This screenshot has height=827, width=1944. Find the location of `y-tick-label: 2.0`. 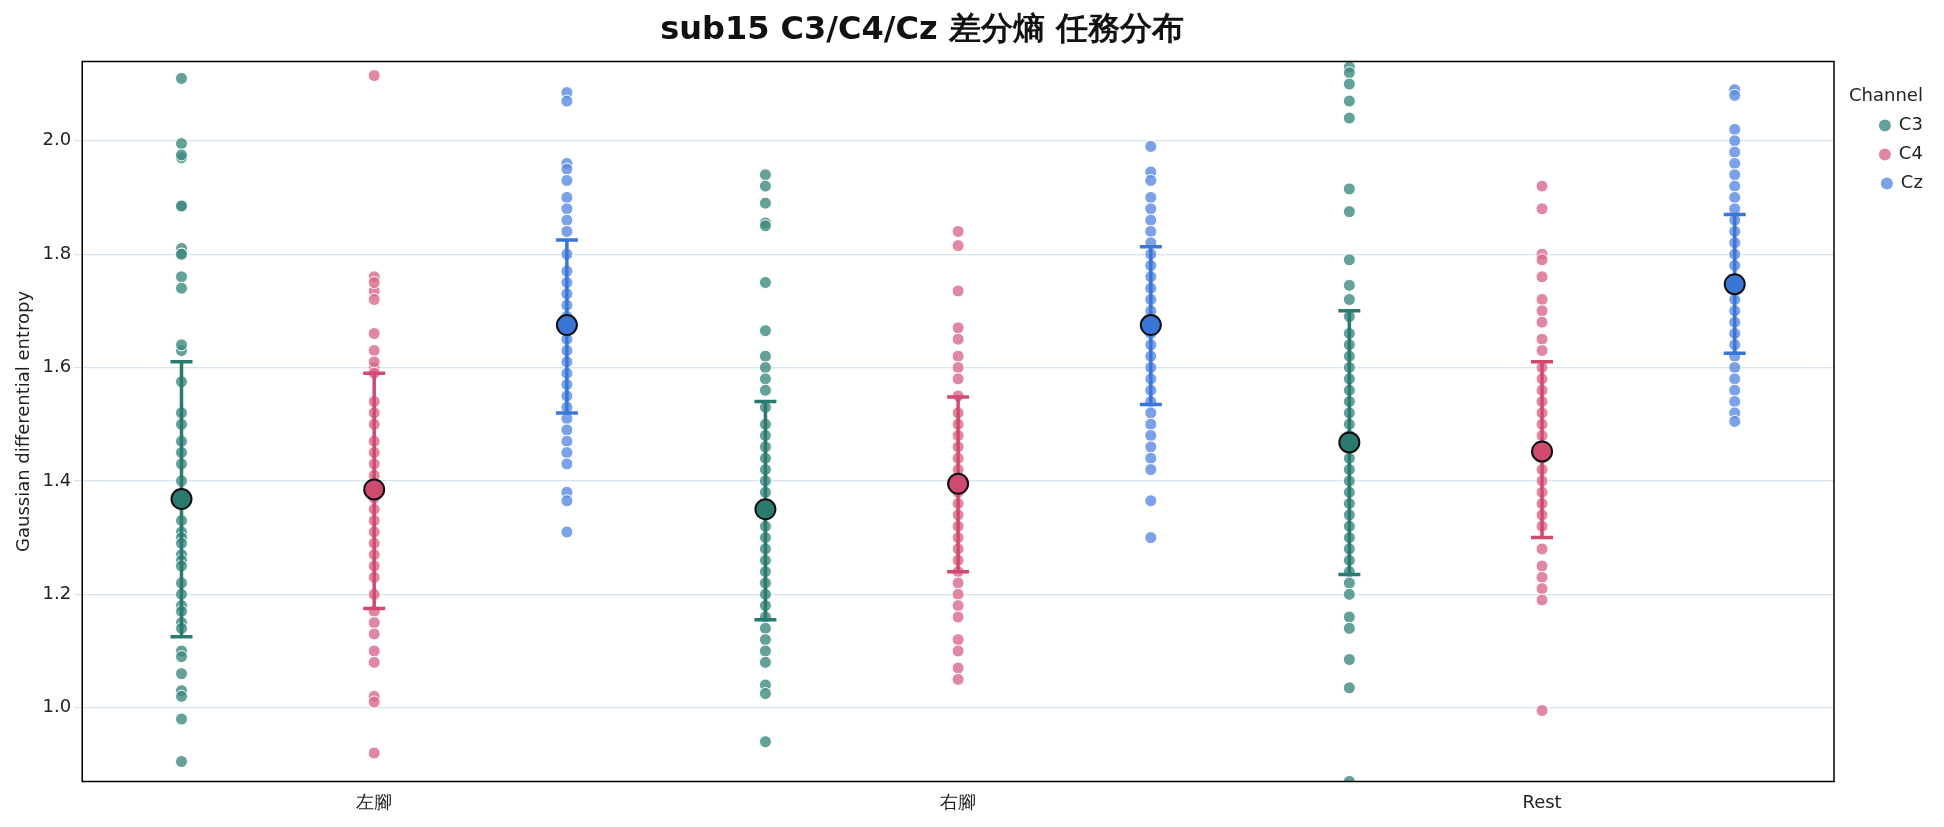

y-tick-label: 2.0 is located at coordinates (57, 139).